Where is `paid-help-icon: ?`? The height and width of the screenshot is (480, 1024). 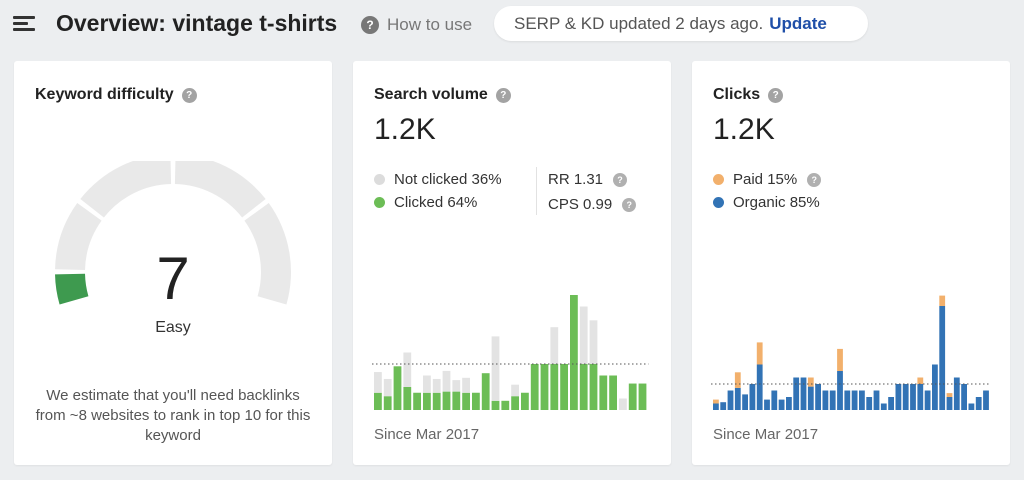 paid-help-icon: ? is located at coordinates (814, 179).